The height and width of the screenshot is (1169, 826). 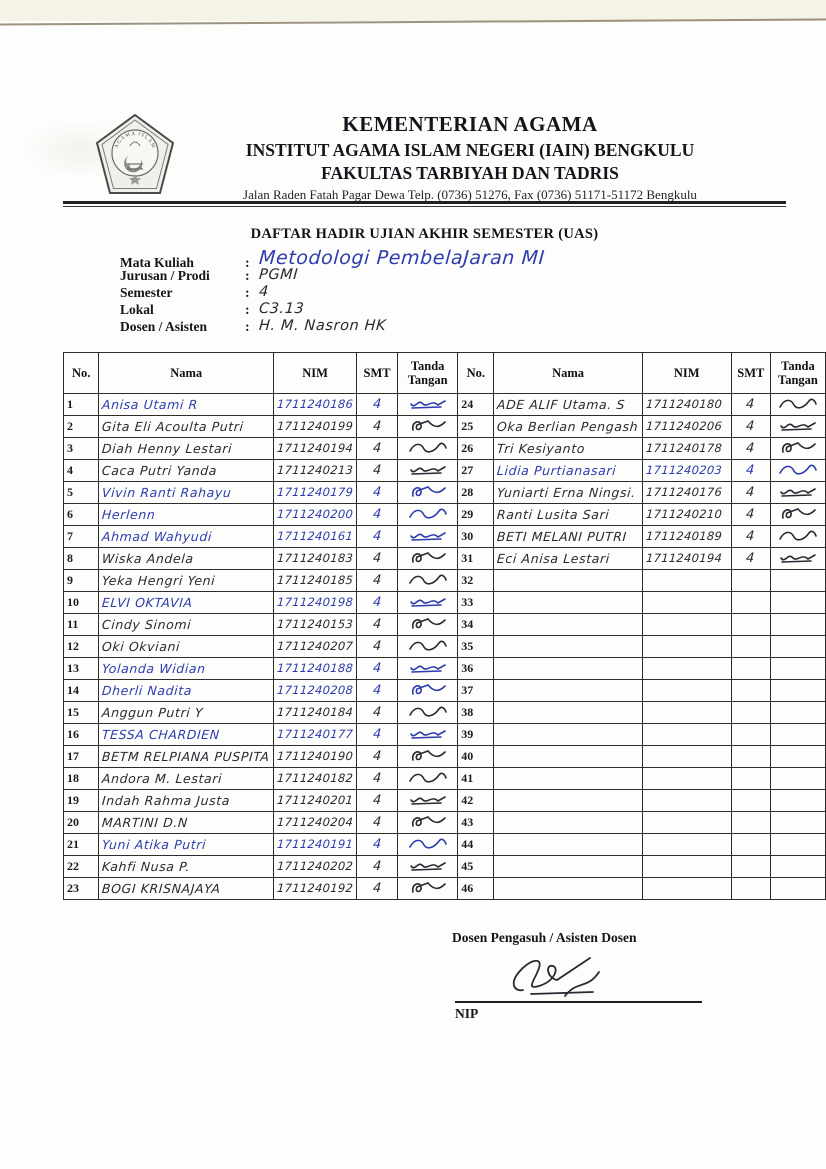 I want to click on student-name: ADE ALIF Utama. S, so click(x=561, y=404).